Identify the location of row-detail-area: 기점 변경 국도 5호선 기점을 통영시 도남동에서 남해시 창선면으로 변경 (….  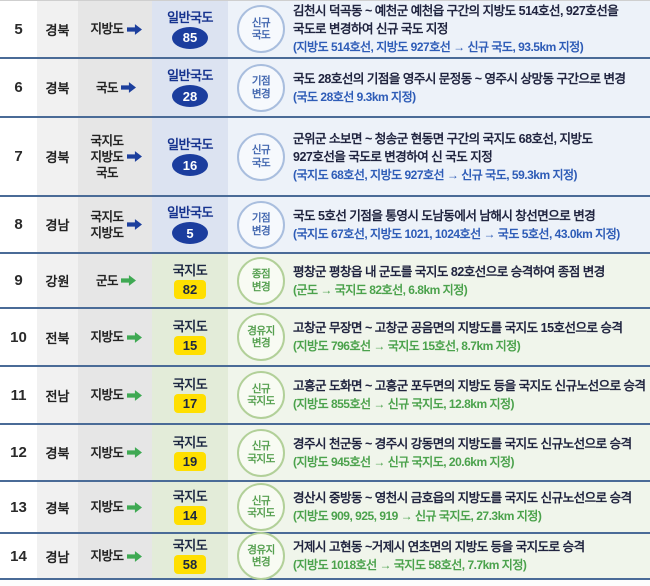
(439, 224).